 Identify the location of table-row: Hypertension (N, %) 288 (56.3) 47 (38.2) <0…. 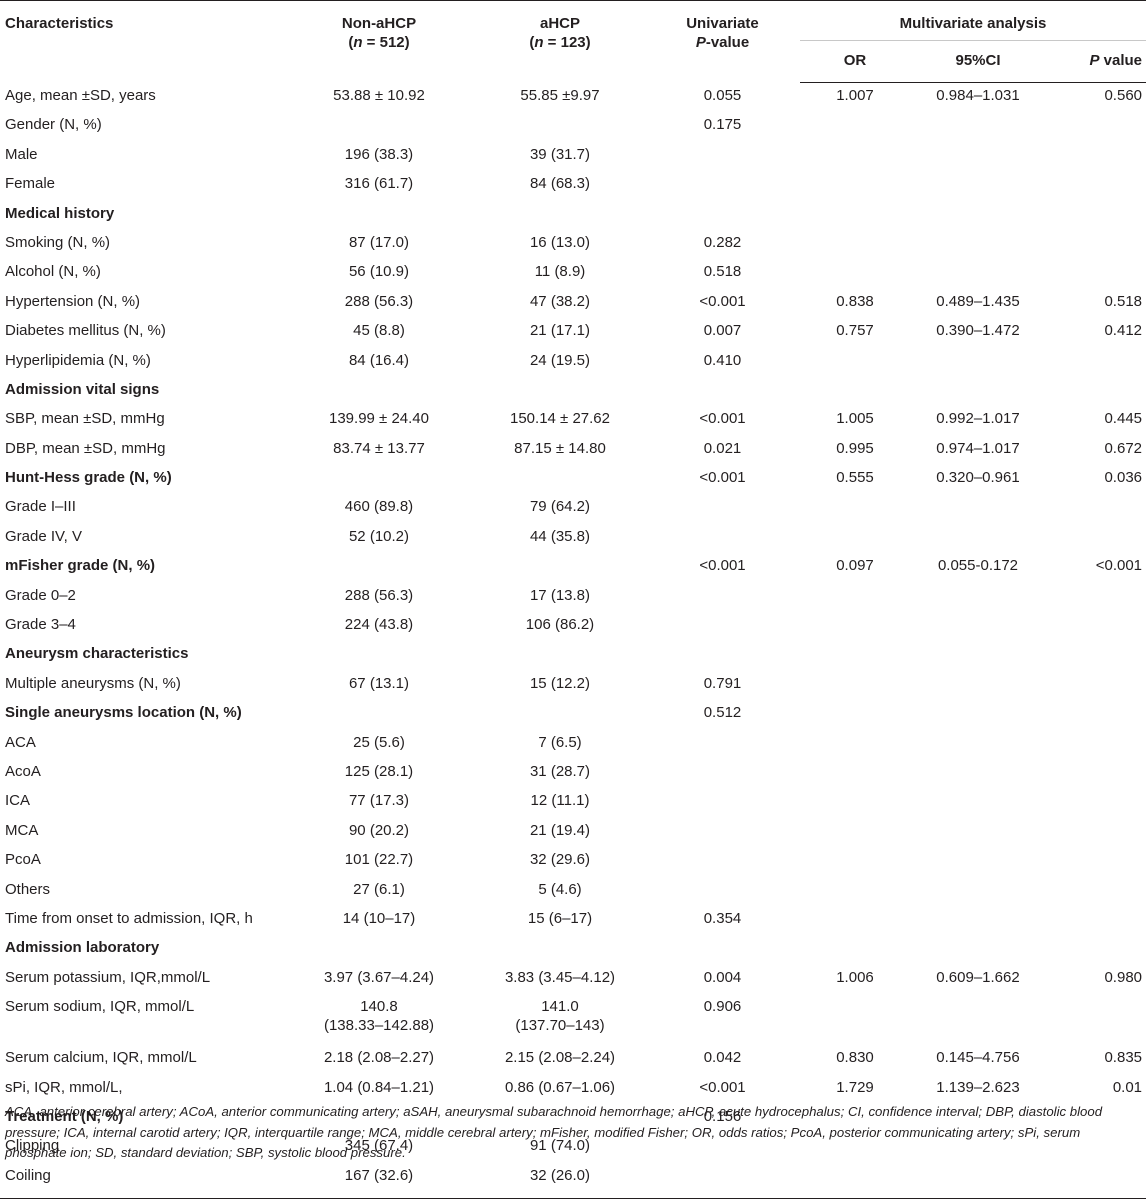
(573, 303).